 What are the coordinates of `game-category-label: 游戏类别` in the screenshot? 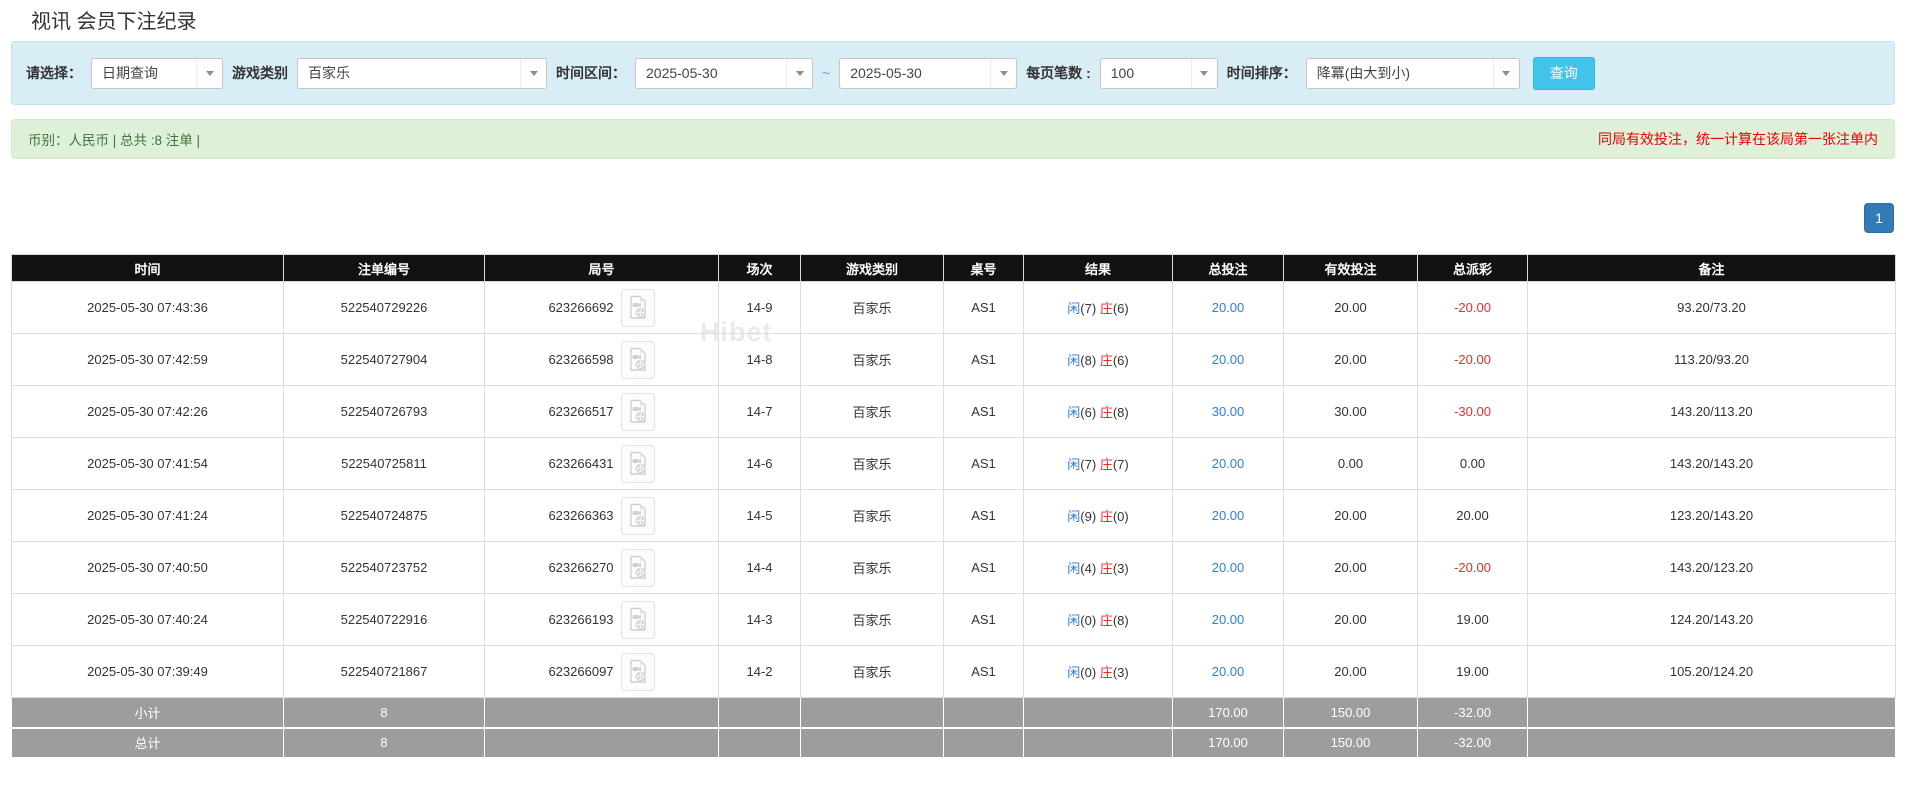 It's located at (260, 73).